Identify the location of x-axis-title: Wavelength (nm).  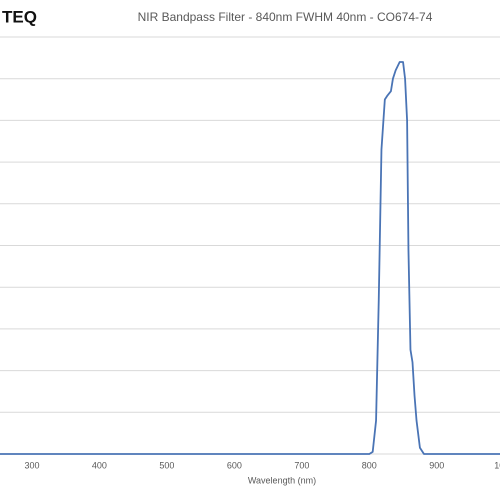
(282, 480).